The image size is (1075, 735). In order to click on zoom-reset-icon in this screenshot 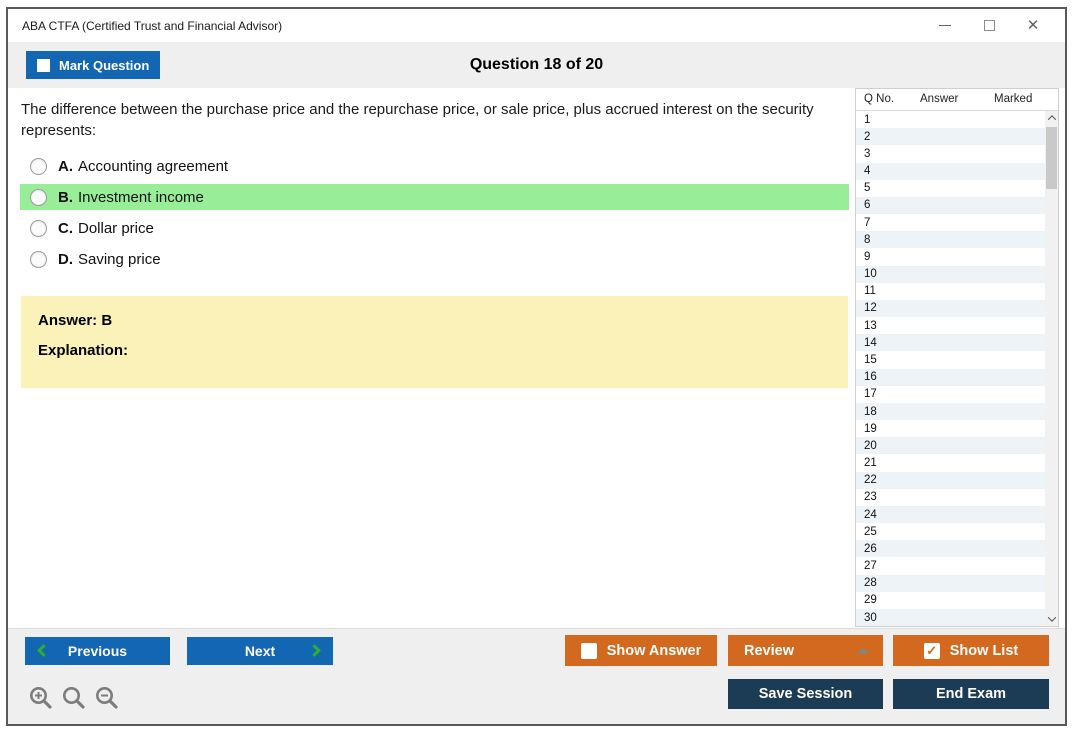, I will do `click(74, 698)`.